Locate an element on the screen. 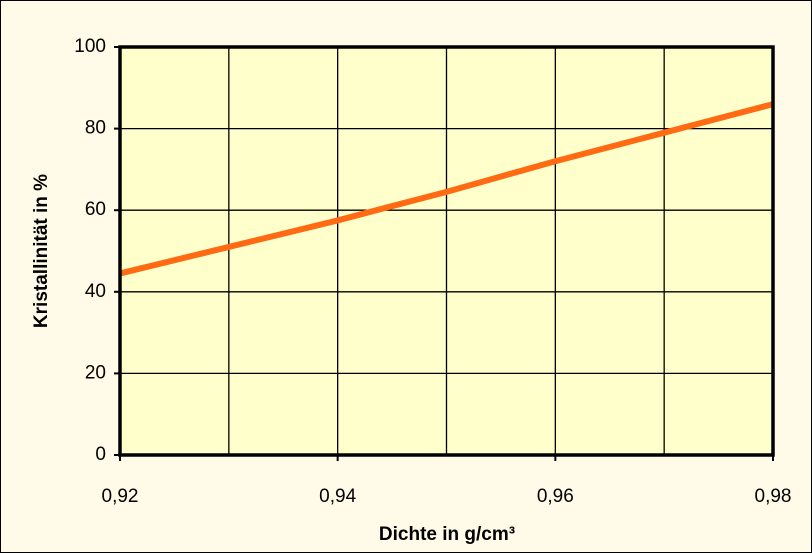 The image size is (812, 553). x-axis-title: Dichte in g/cm³ is located at coordinates (447, 534).